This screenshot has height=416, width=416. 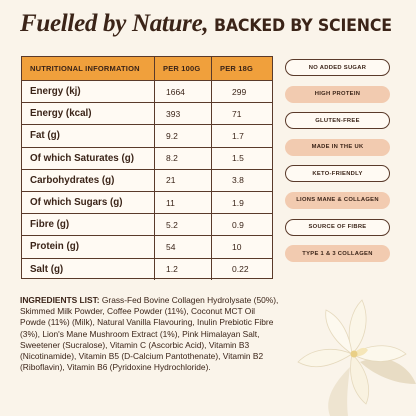 What do you see at coordinates (372, 387) in the screenshot?
I see `flower-leaves` at bounding box center [372, 387].